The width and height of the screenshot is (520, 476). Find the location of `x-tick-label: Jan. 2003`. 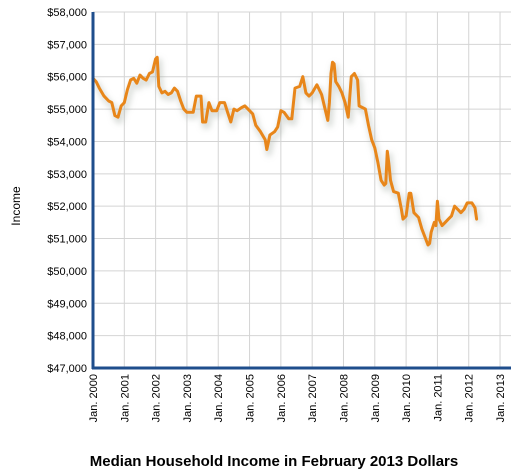

x-tick-label: Jan. 2003 is located at coordinates (188, 398).